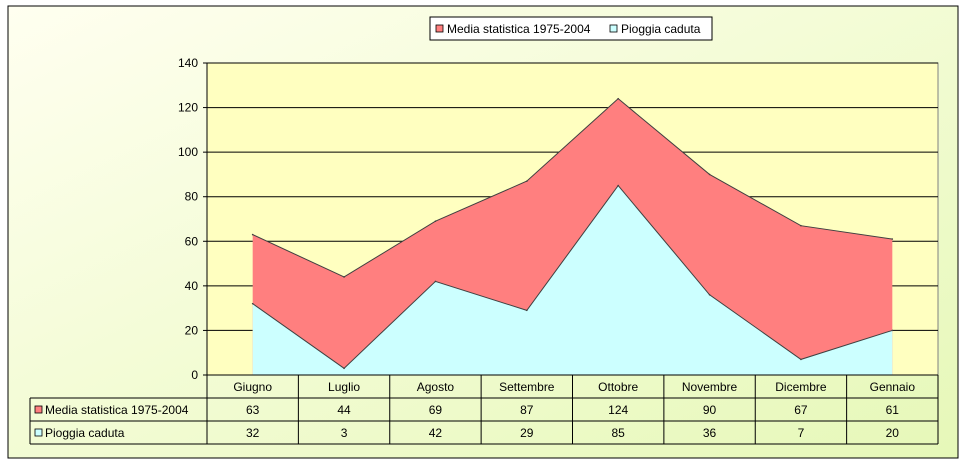  Describe the element at coordinates (436, 410) in the screenshot. I see `data-label-0-2: 69` at that location.